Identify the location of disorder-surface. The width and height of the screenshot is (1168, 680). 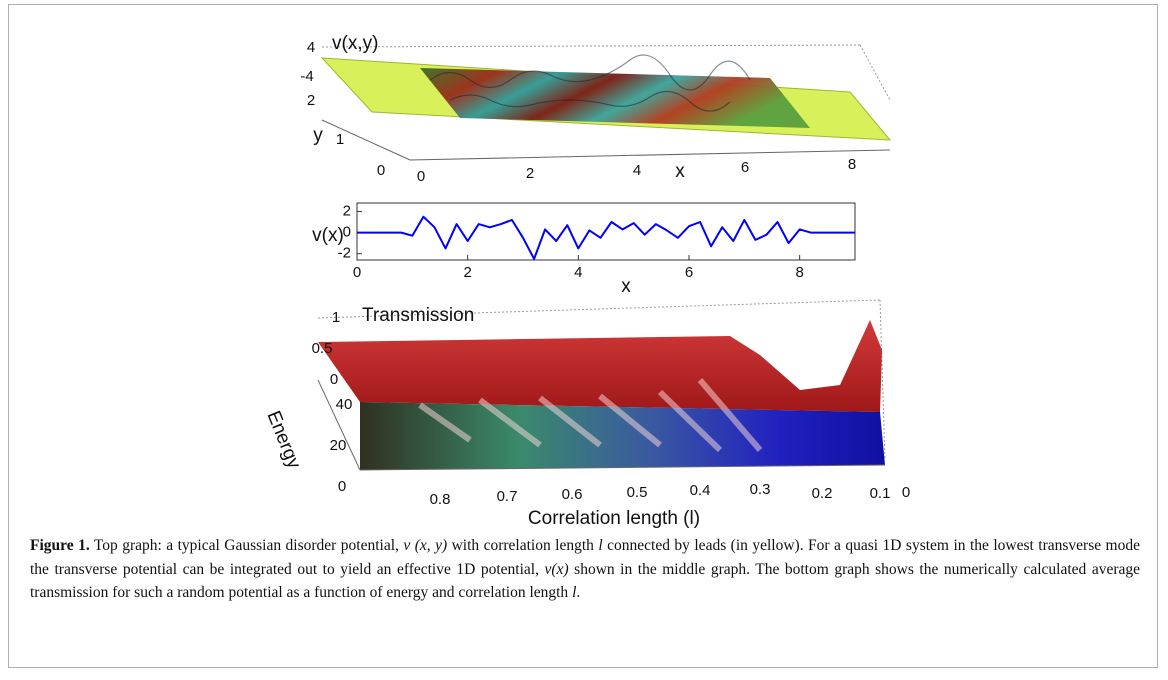
(615, 98).